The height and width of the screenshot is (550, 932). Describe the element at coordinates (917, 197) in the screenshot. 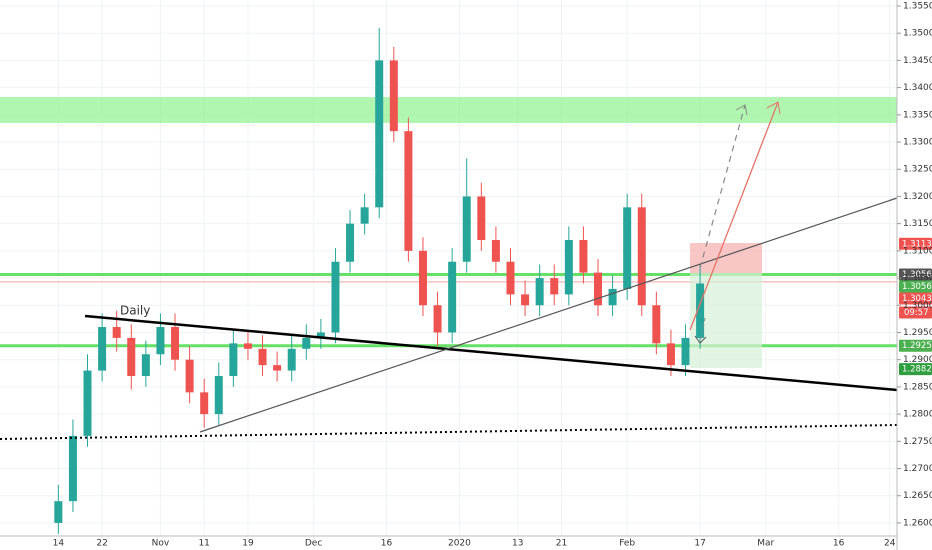

I see `y-tick-label: 1.32000` at that location.